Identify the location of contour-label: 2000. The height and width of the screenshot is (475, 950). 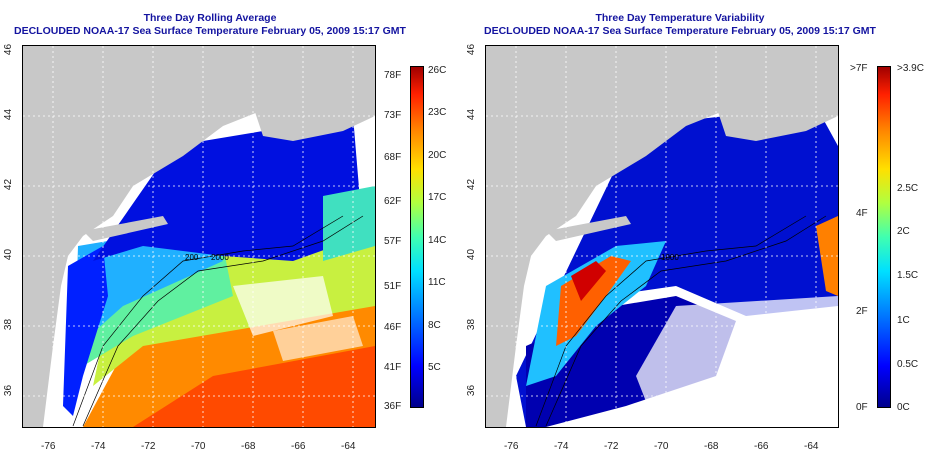
(220, 257).